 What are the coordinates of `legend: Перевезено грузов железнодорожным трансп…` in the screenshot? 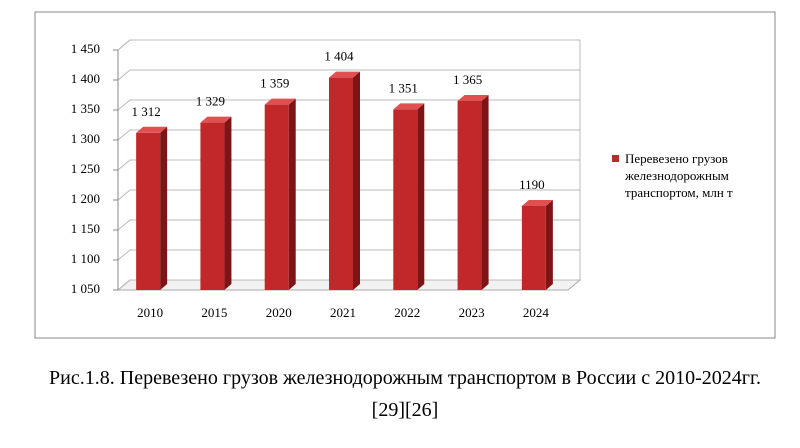 It's located at (692, 175).